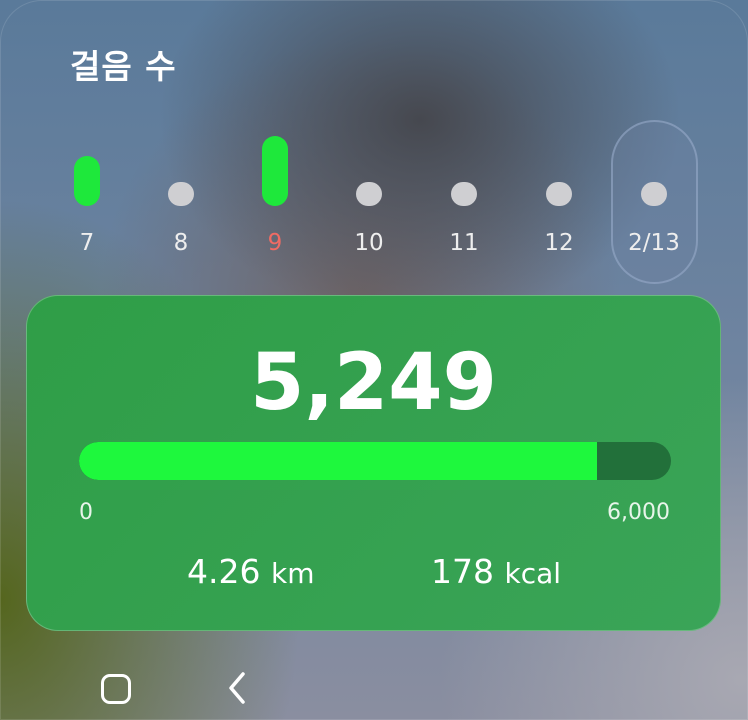  I want to click on day-7: 7, so click(87, 200).